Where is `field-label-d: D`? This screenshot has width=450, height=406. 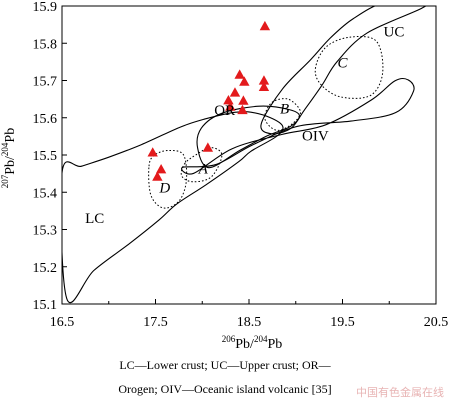
field-label-d: D is located at coordinates (164, 188).